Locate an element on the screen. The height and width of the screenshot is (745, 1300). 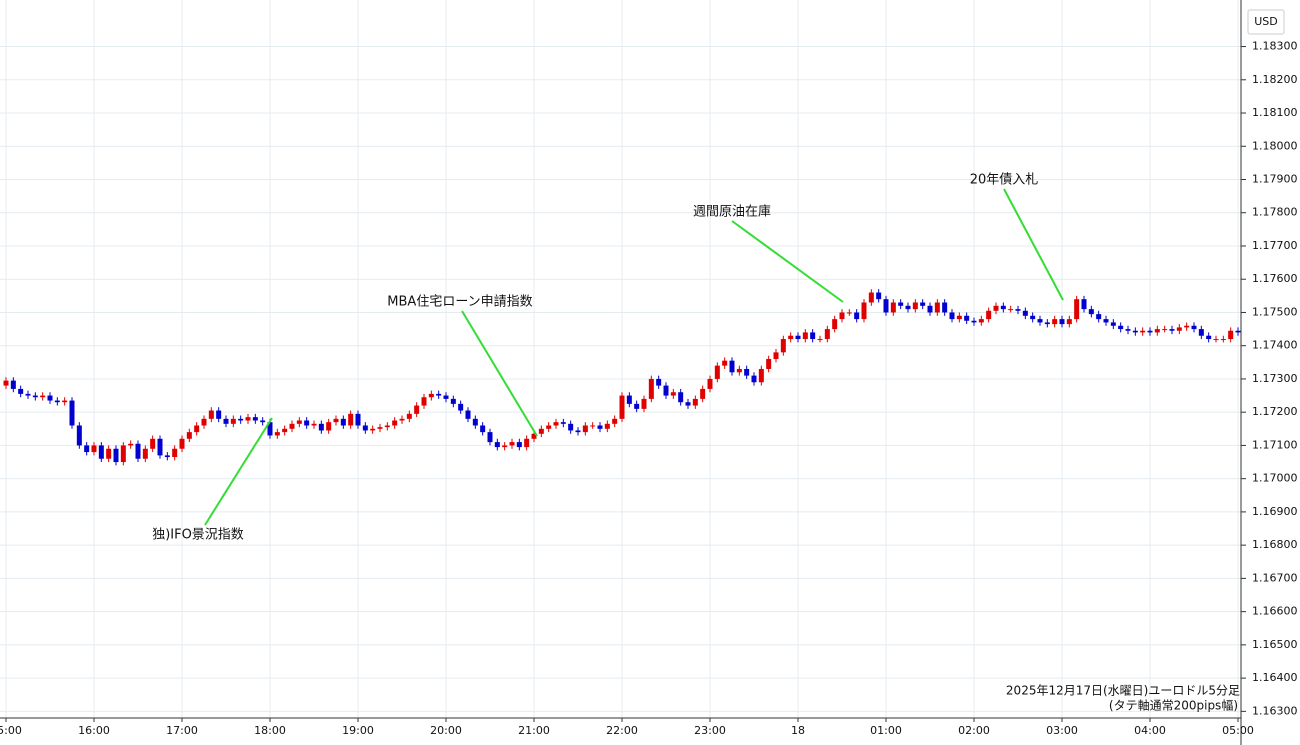
x-tick-label: 01:00 is located at coordinates (886, 730).